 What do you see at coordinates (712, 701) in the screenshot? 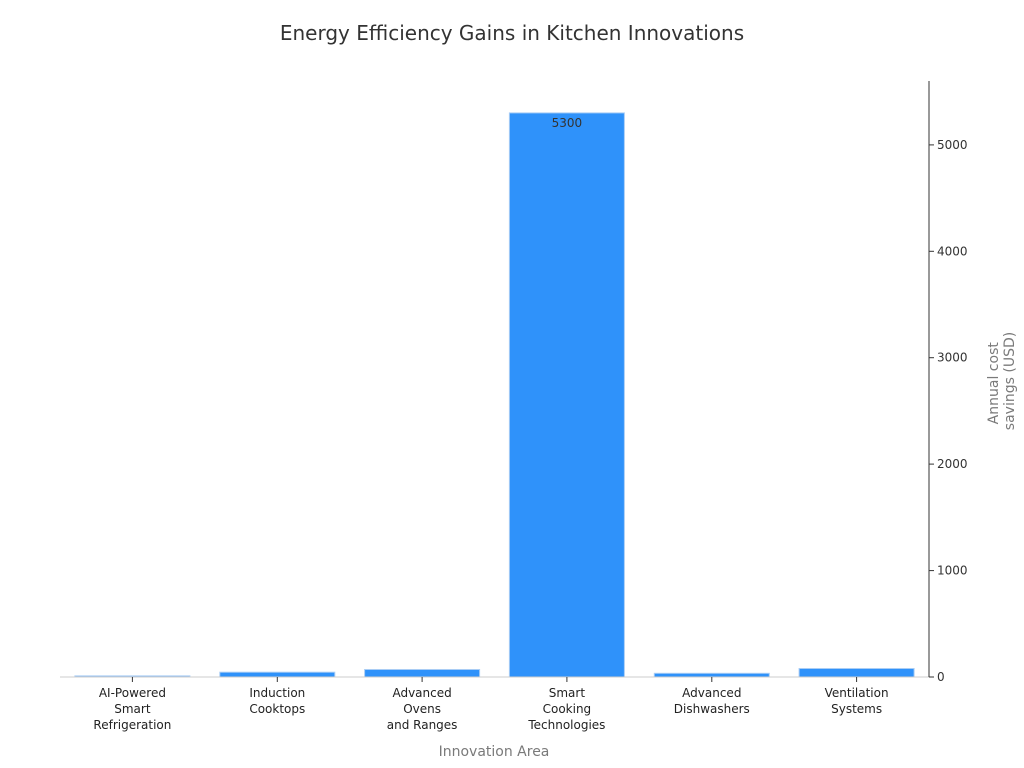
I see `x-tick-label-4: Advanced Dishwashers` at bounding box center [712, 701].